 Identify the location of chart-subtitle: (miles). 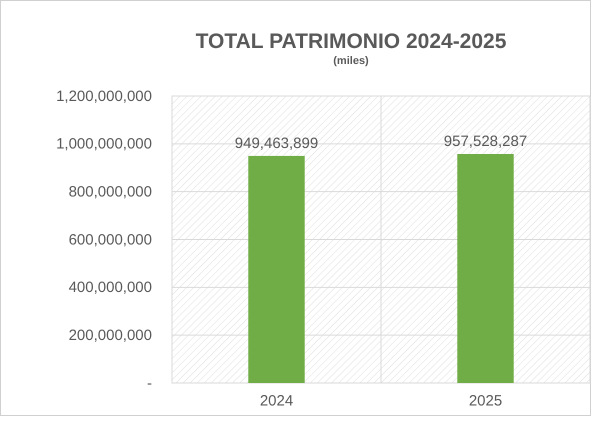
(351, 61).